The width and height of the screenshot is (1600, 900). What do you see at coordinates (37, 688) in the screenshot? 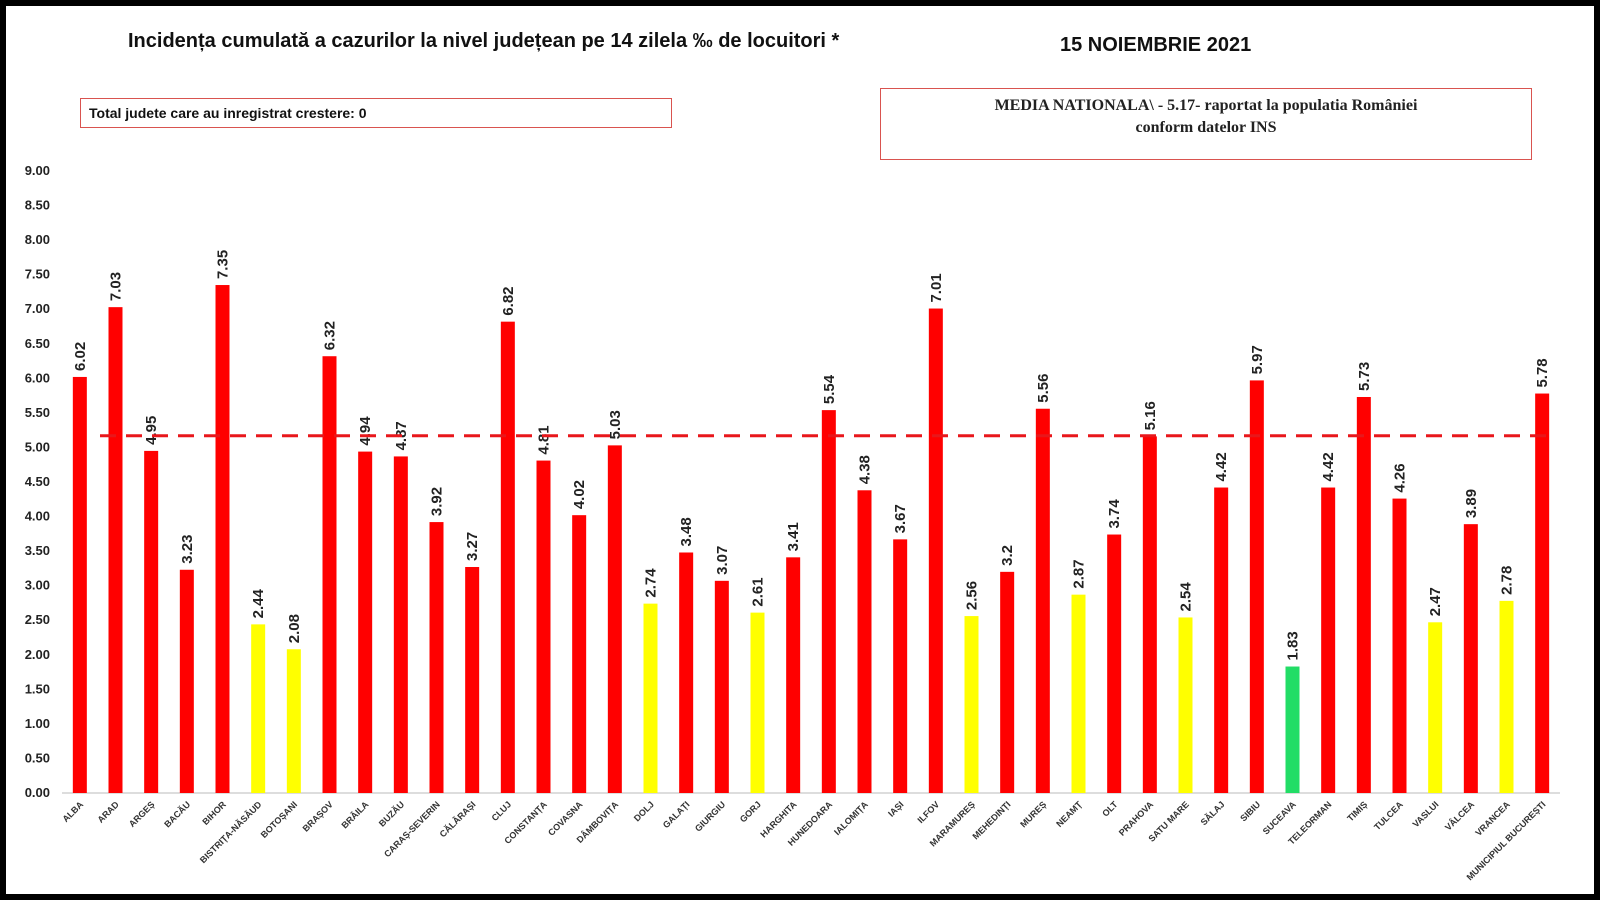
I see `y-tick-label: 1.50` at bounding box center [37, 688].